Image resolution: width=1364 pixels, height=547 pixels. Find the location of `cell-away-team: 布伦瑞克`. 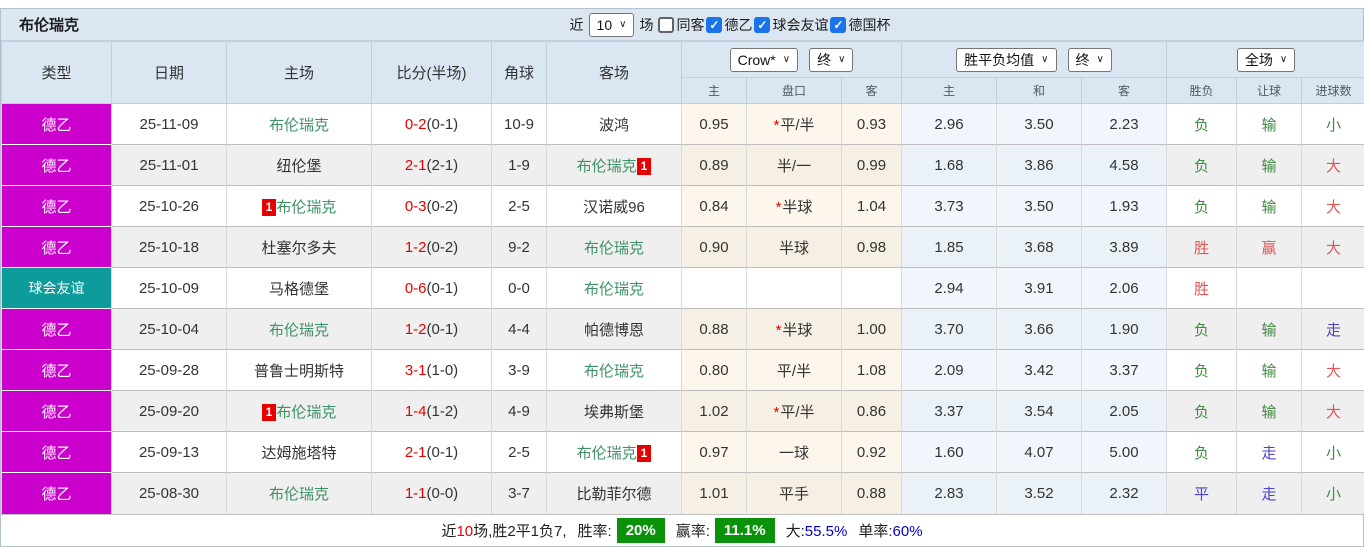

cell-away-team: 布伦瑞克 is located at coordinates (614, 288).